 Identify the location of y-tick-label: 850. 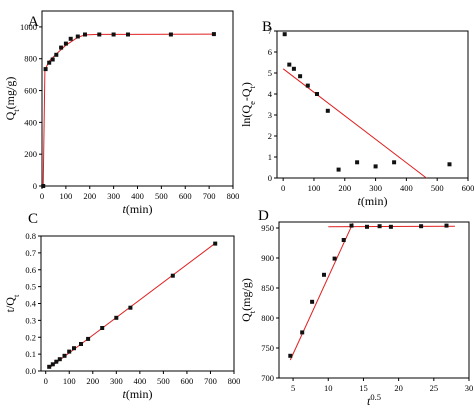
(267, 288).